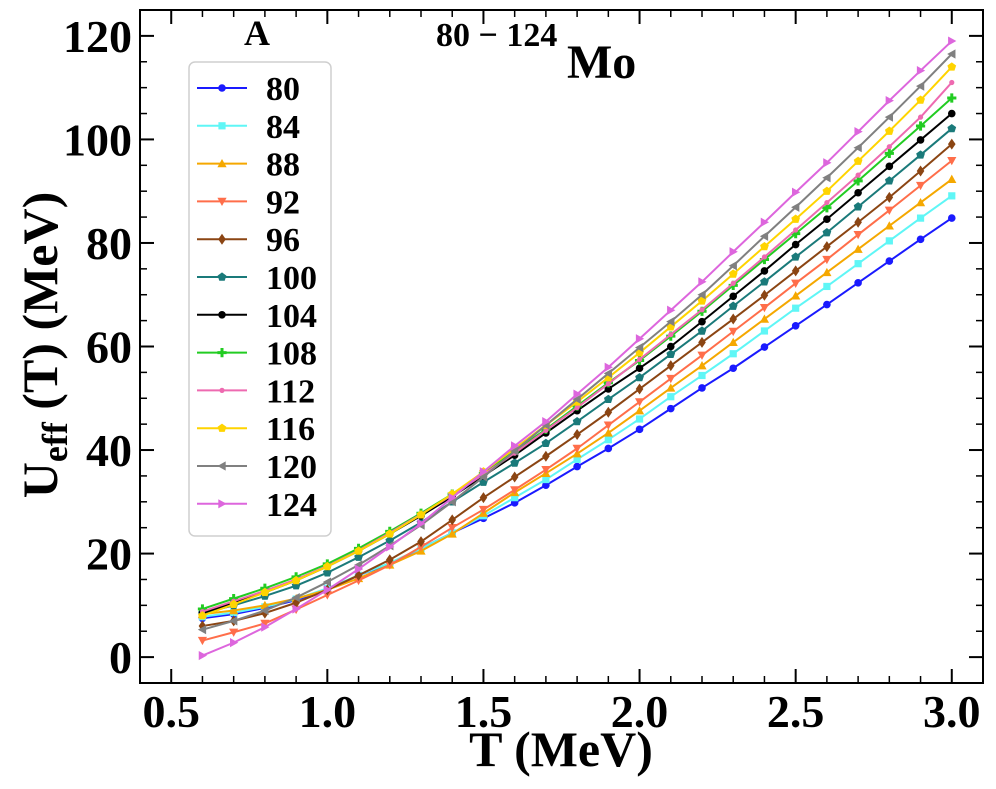 This screenshot has width=996, height=789. Describe the element at coordinates (536, 53) in the screenshot. I see `chart-title: 80 − 124 Mo` at that location.